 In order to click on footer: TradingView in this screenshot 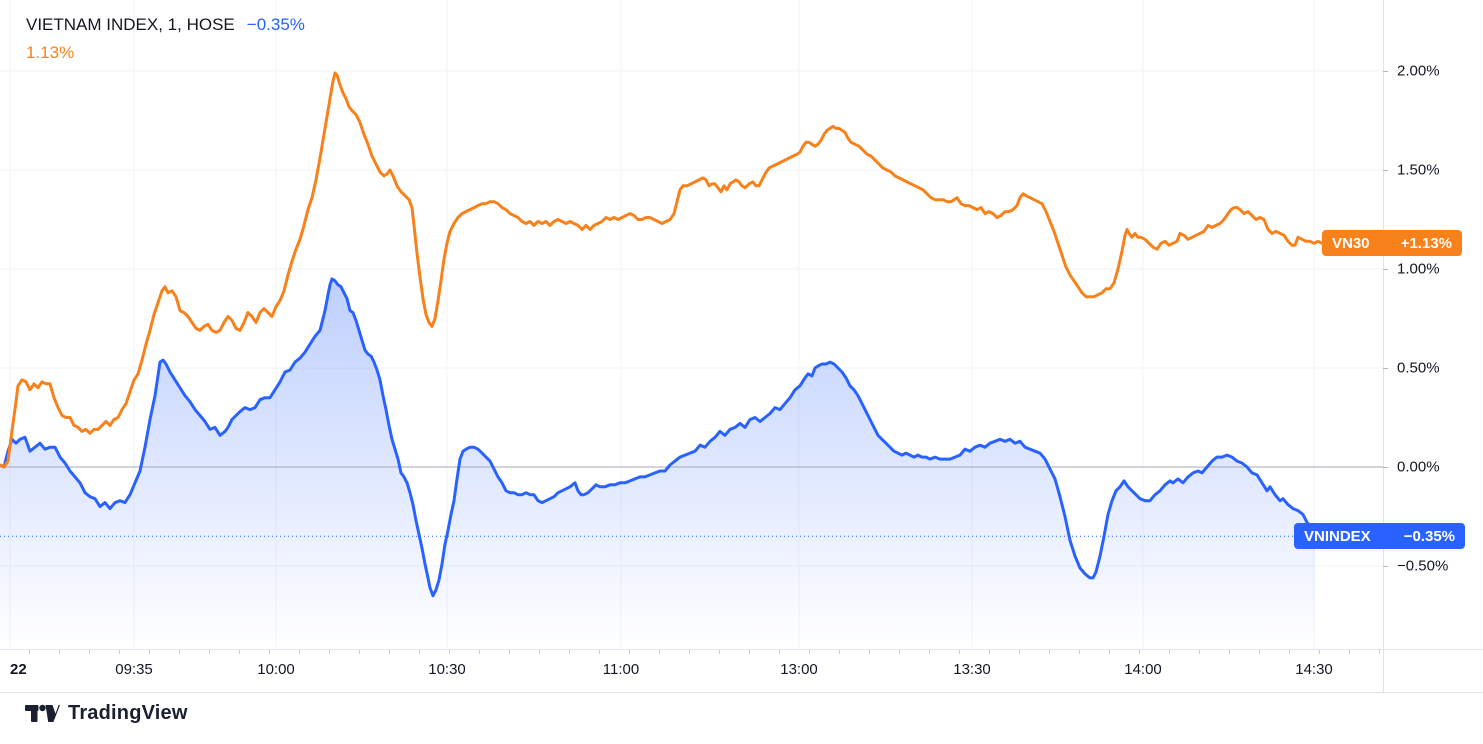, I will do `click(106, 713)`.